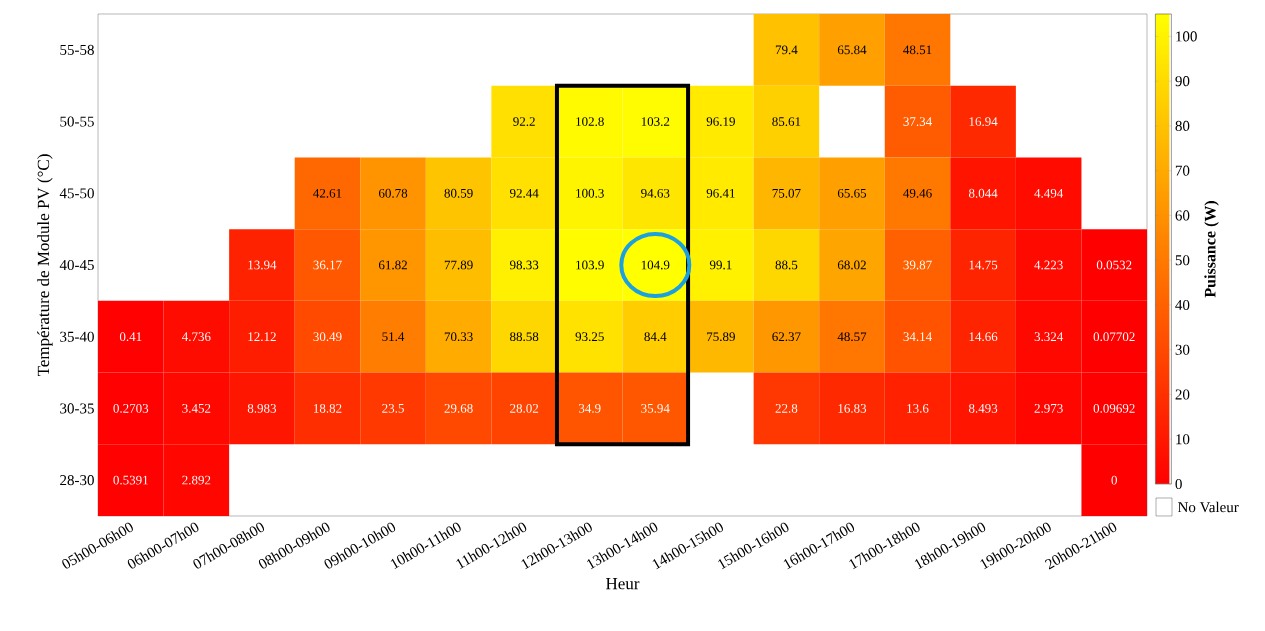 This screenshot has height=631, width=1265. What do you see at coordinates (524, 408) in the screenshot?
I see `data-label: 28.02` at bounding box center [524, 408].